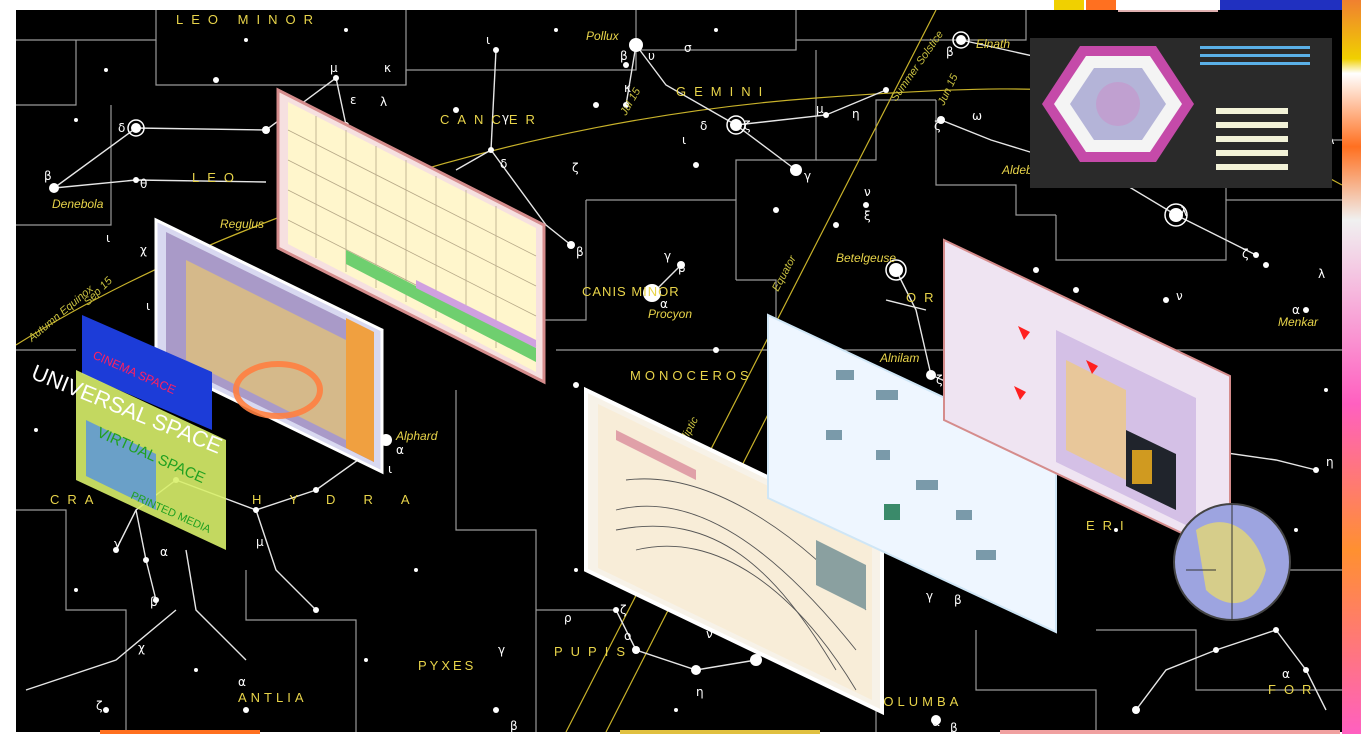 This screenshot has height=734, width=1361. I want to click on svg-text: ε, so click(353, 100).